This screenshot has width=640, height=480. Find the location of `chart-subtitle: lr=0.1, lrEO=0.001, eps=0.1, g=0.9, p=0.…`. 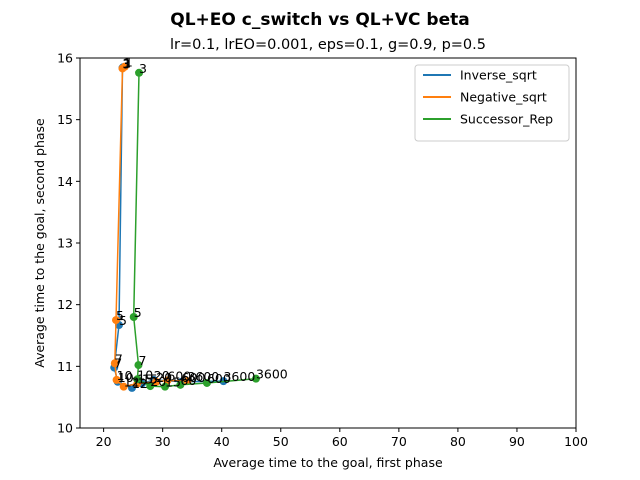

chart-subtitle: lr=0.1, lrEO=0.001, eps=0.1, g=0.9, p=0.… is located at coordinates (328, 45).